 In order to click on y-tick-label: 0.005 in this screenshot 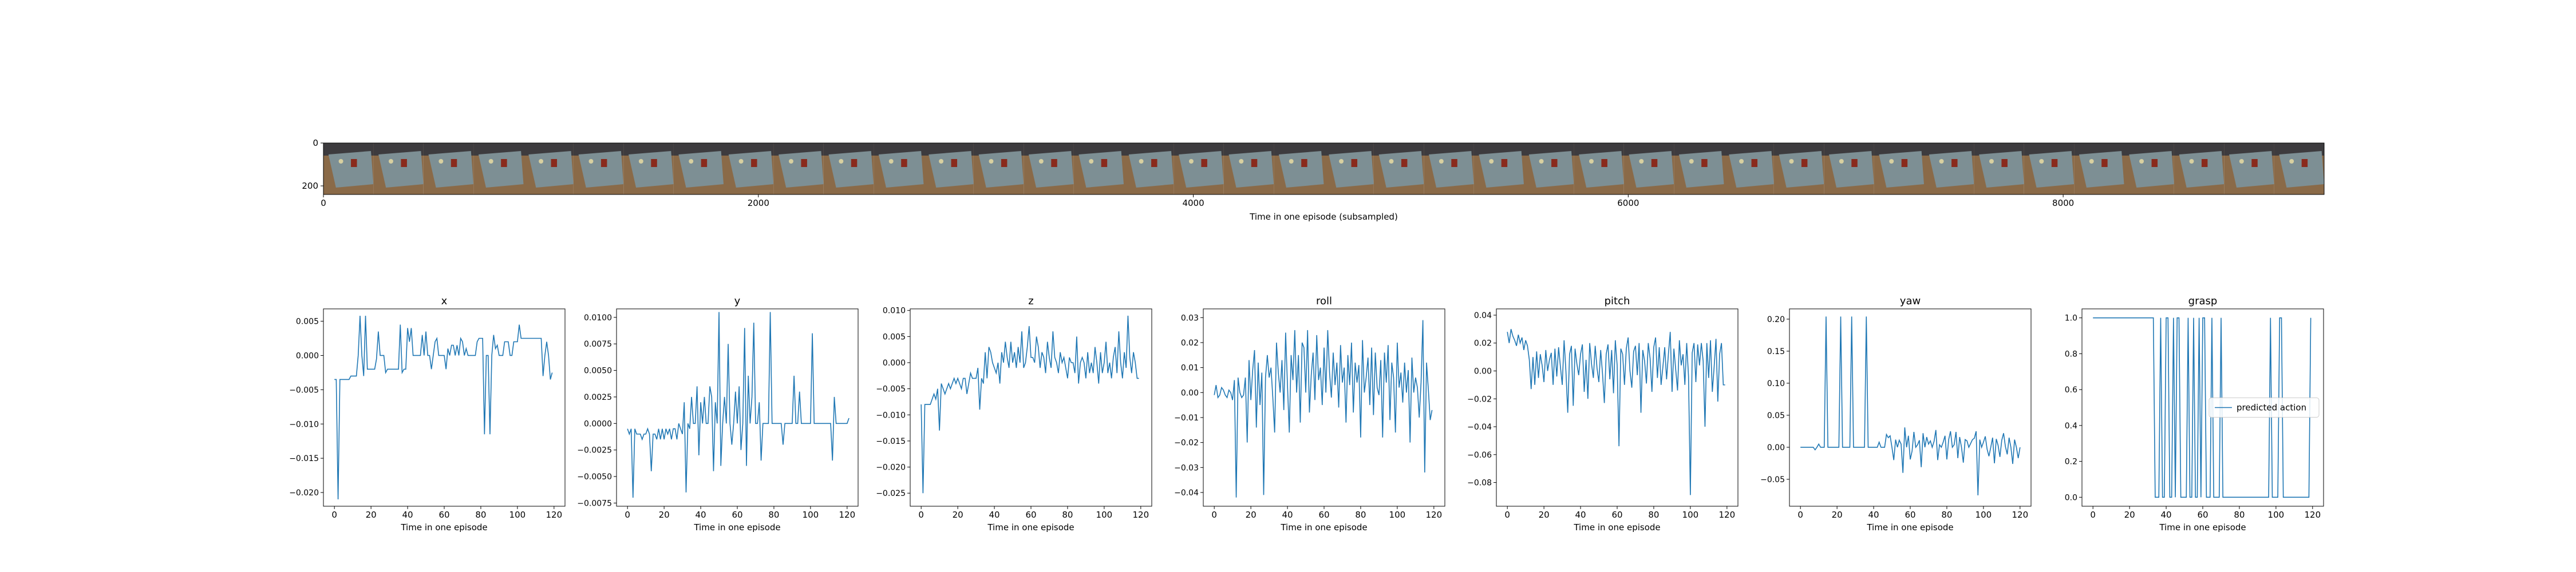, I will do `click(307, 322)`.